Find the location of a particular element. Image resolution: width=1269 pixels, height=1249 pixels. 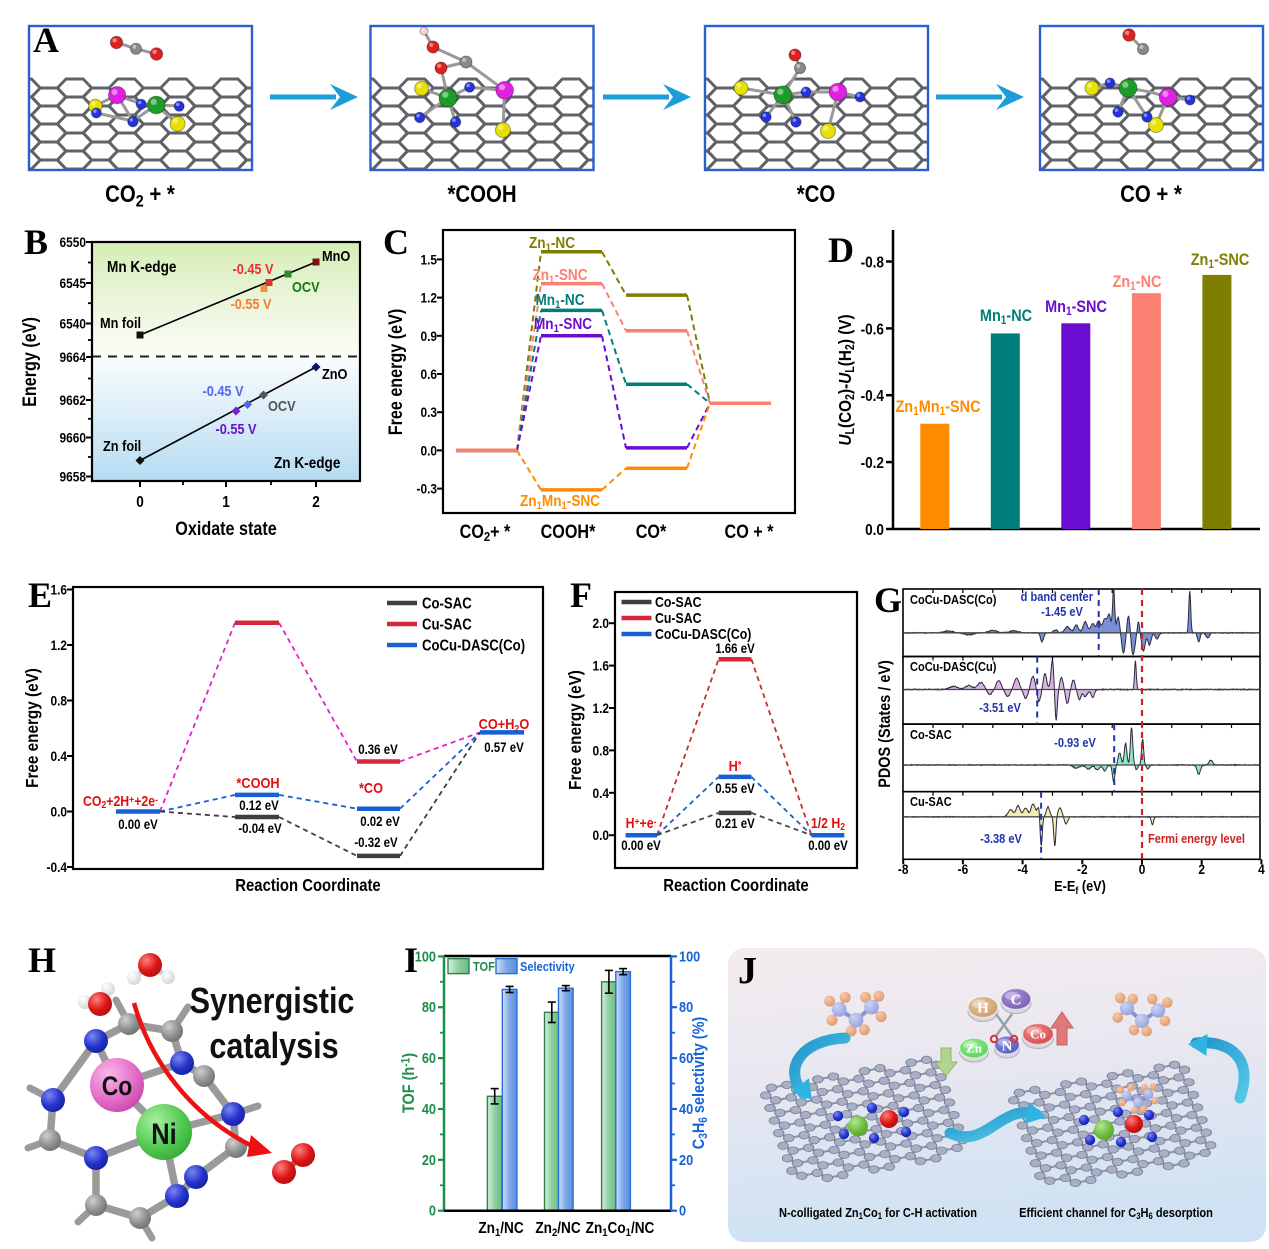

svg-text: -0.3 is located at coordinates (427, 489).